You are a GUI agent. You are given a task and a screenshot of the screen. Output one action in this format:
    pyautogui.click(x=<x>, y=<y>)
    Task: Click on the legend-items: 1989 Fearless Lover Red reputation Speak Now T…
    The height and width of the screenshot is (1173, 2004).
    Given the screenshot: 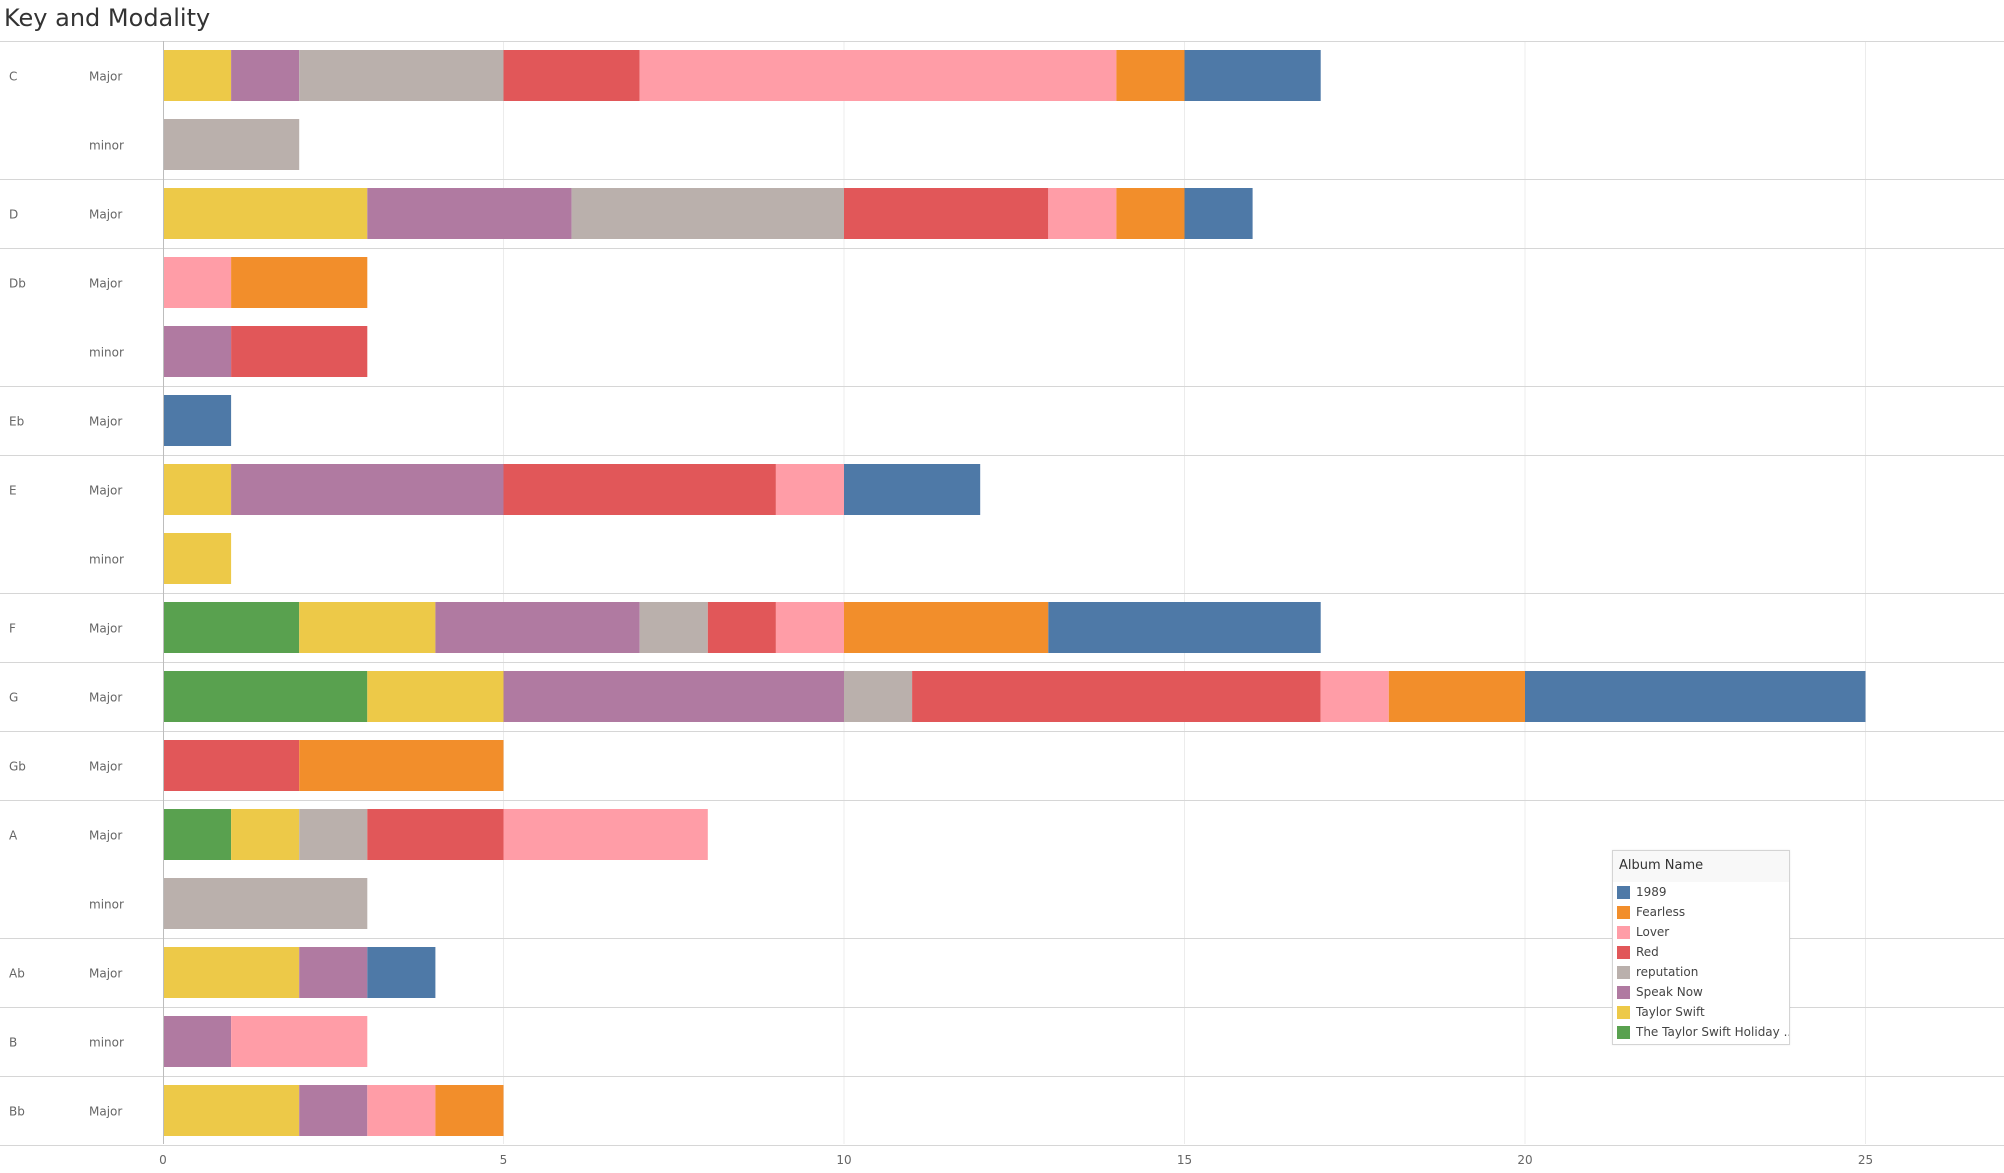 What is the action you would take?
    pyautogui.click(x=1701, y=962)
    